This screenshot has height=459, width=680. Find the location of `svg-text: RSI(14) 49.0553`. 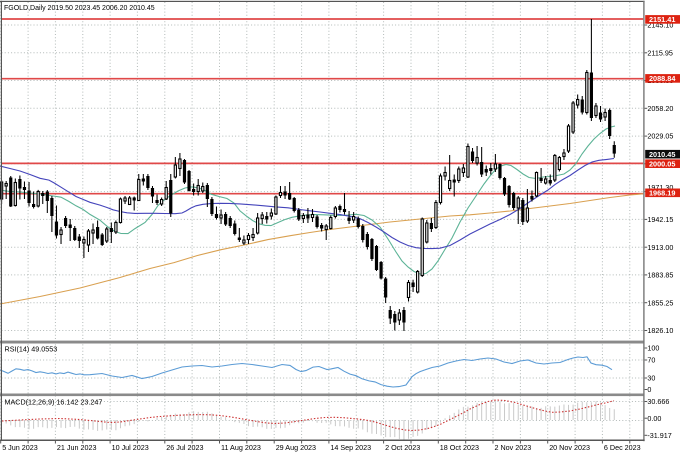

svg-text: RSI(14) 49.0553 is located at coordinates (31, 349).